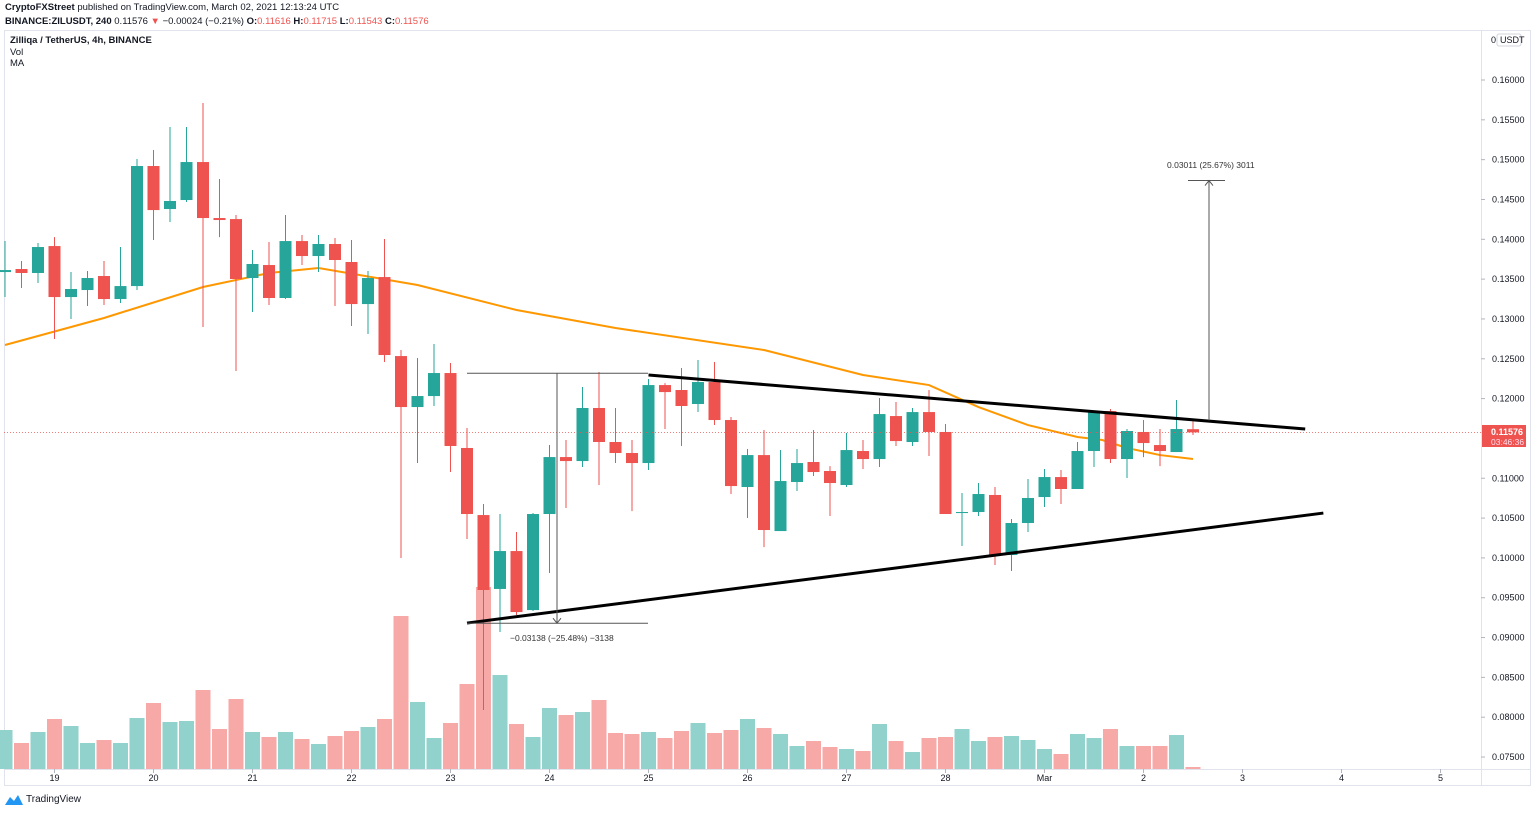 This screenshot has width=1536, height=813. What do you see at coordinates (412, 21) in the screenshot?
I see `close-value: 0.11576` at bounding box center [412, 21].